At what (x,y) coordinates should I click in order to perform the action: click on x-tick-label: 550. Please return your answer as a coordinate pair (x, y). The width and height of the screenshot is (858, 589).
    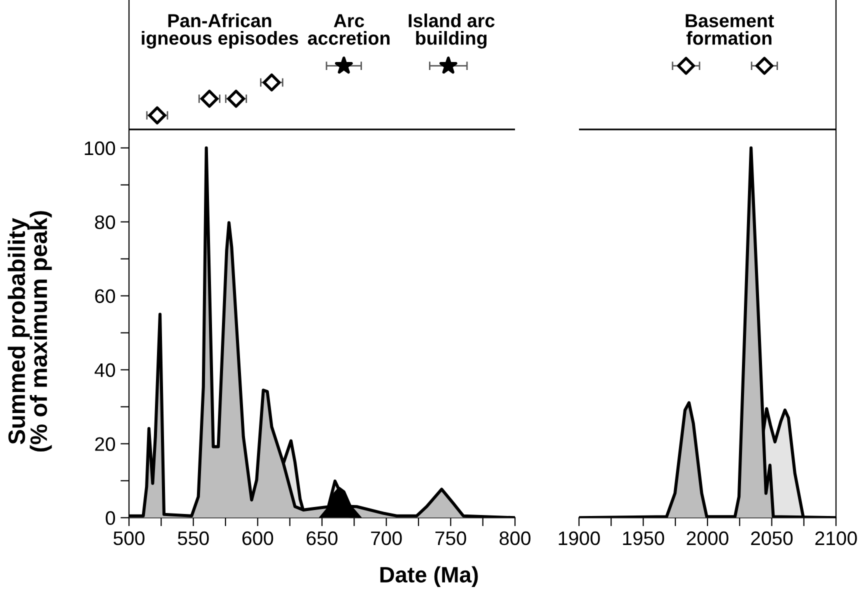
    Looking at the image, I should click on (193, 538).